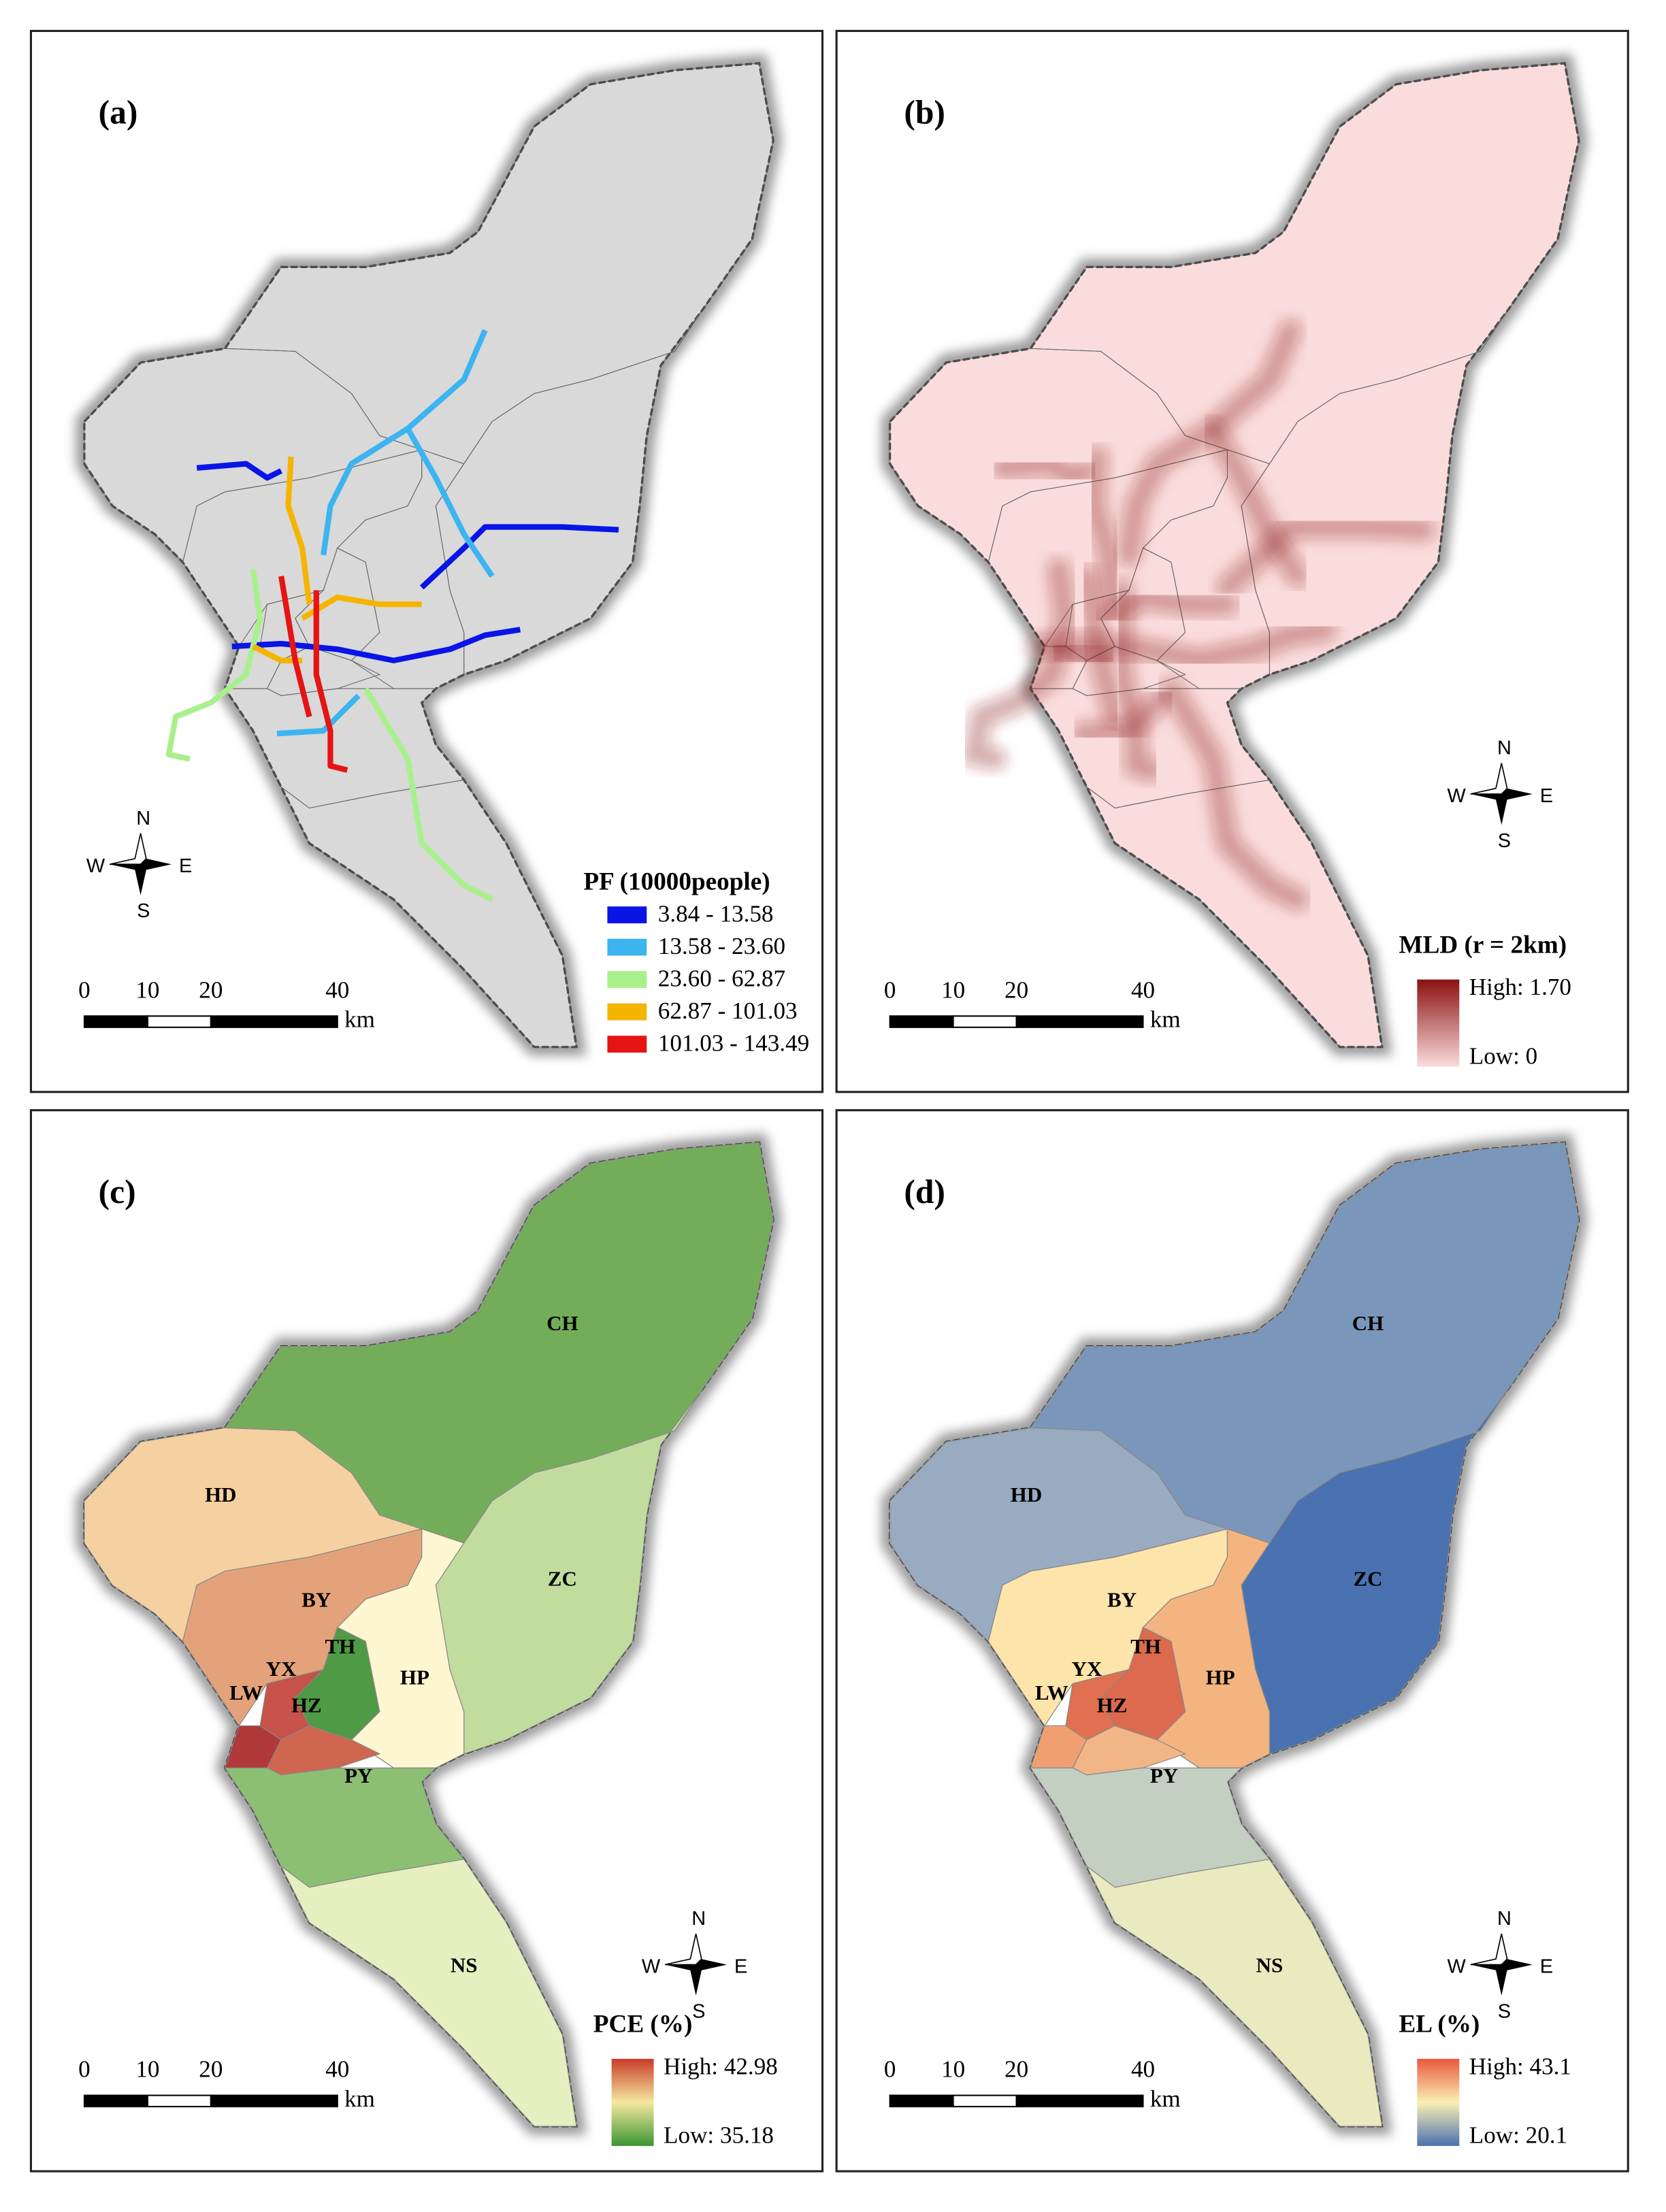  Describe the element at coordinates (1368, 1323) in the screenshot. I see `district-label: CH` at that location.